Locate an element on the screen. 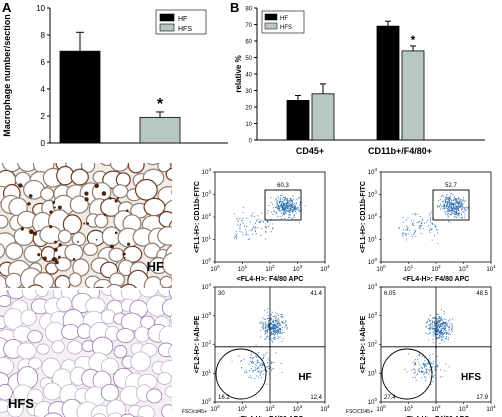 Image resolution: width=502 pixels, height=417 pixels. y-tick-label: 80 is located at coordinates (248, 10).